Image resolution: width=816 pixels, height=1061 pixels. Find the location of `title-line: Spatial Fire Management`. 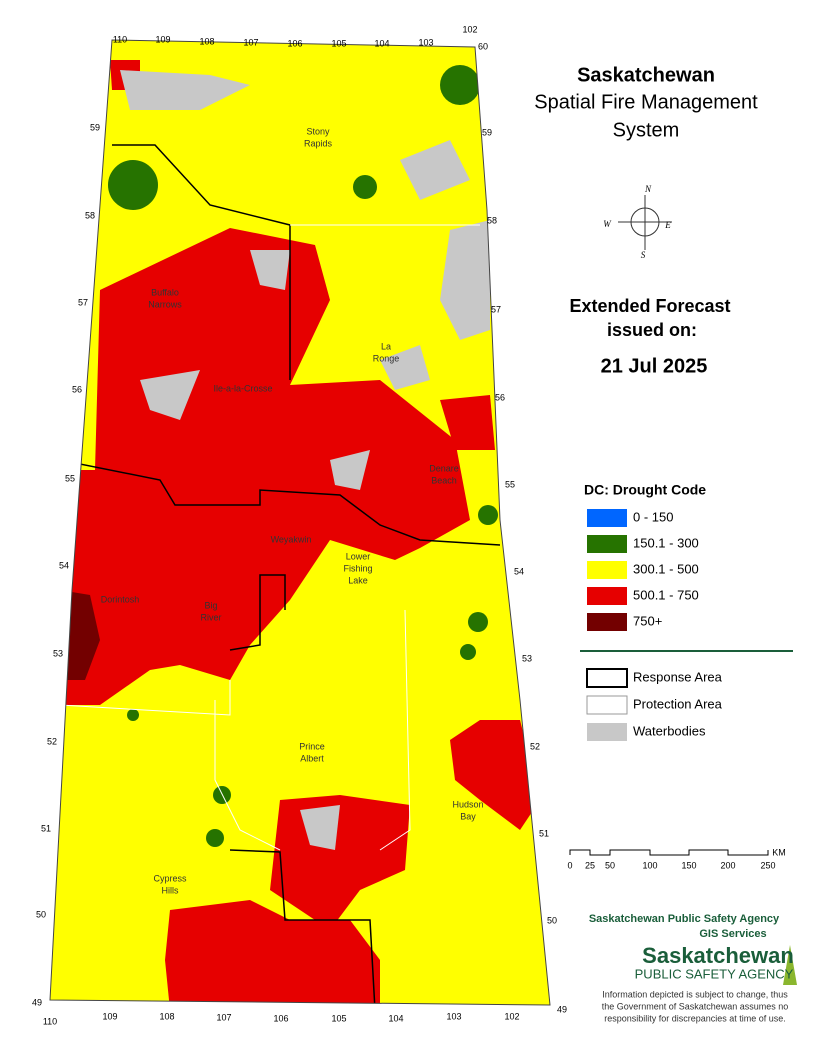

title-line: Spatial Fire Management is located at coordinates (646, 102).